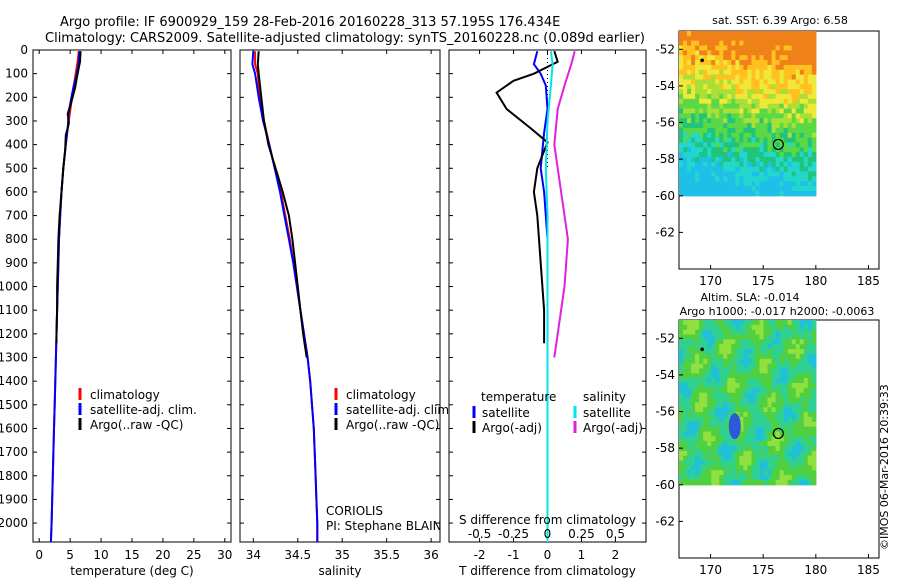  What do you see at coordinates (777, 311) in the screenshot?
I see `map-title-line2: Argo h1000: -0.017 h2000: -0.0063` at bounding box center [777, 311].